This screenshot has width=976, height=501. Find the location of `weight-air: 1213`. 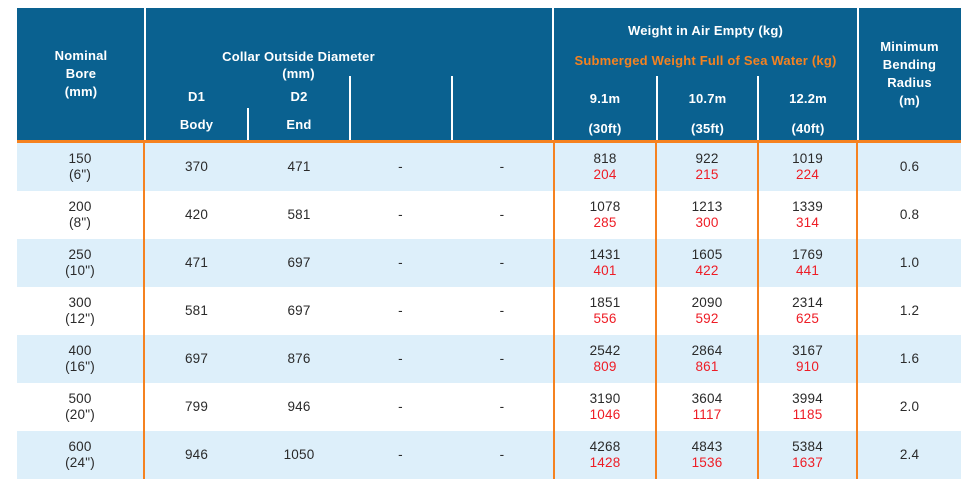

weight-air: 1213 is located at coordinates (707, 206).